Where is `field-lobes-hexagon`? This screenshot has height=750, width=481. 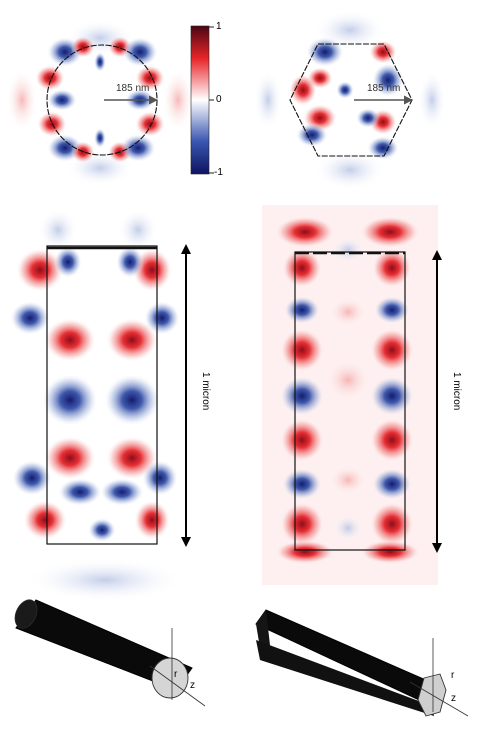 field-lobes-hexagon is located at coordinates (350, 100).